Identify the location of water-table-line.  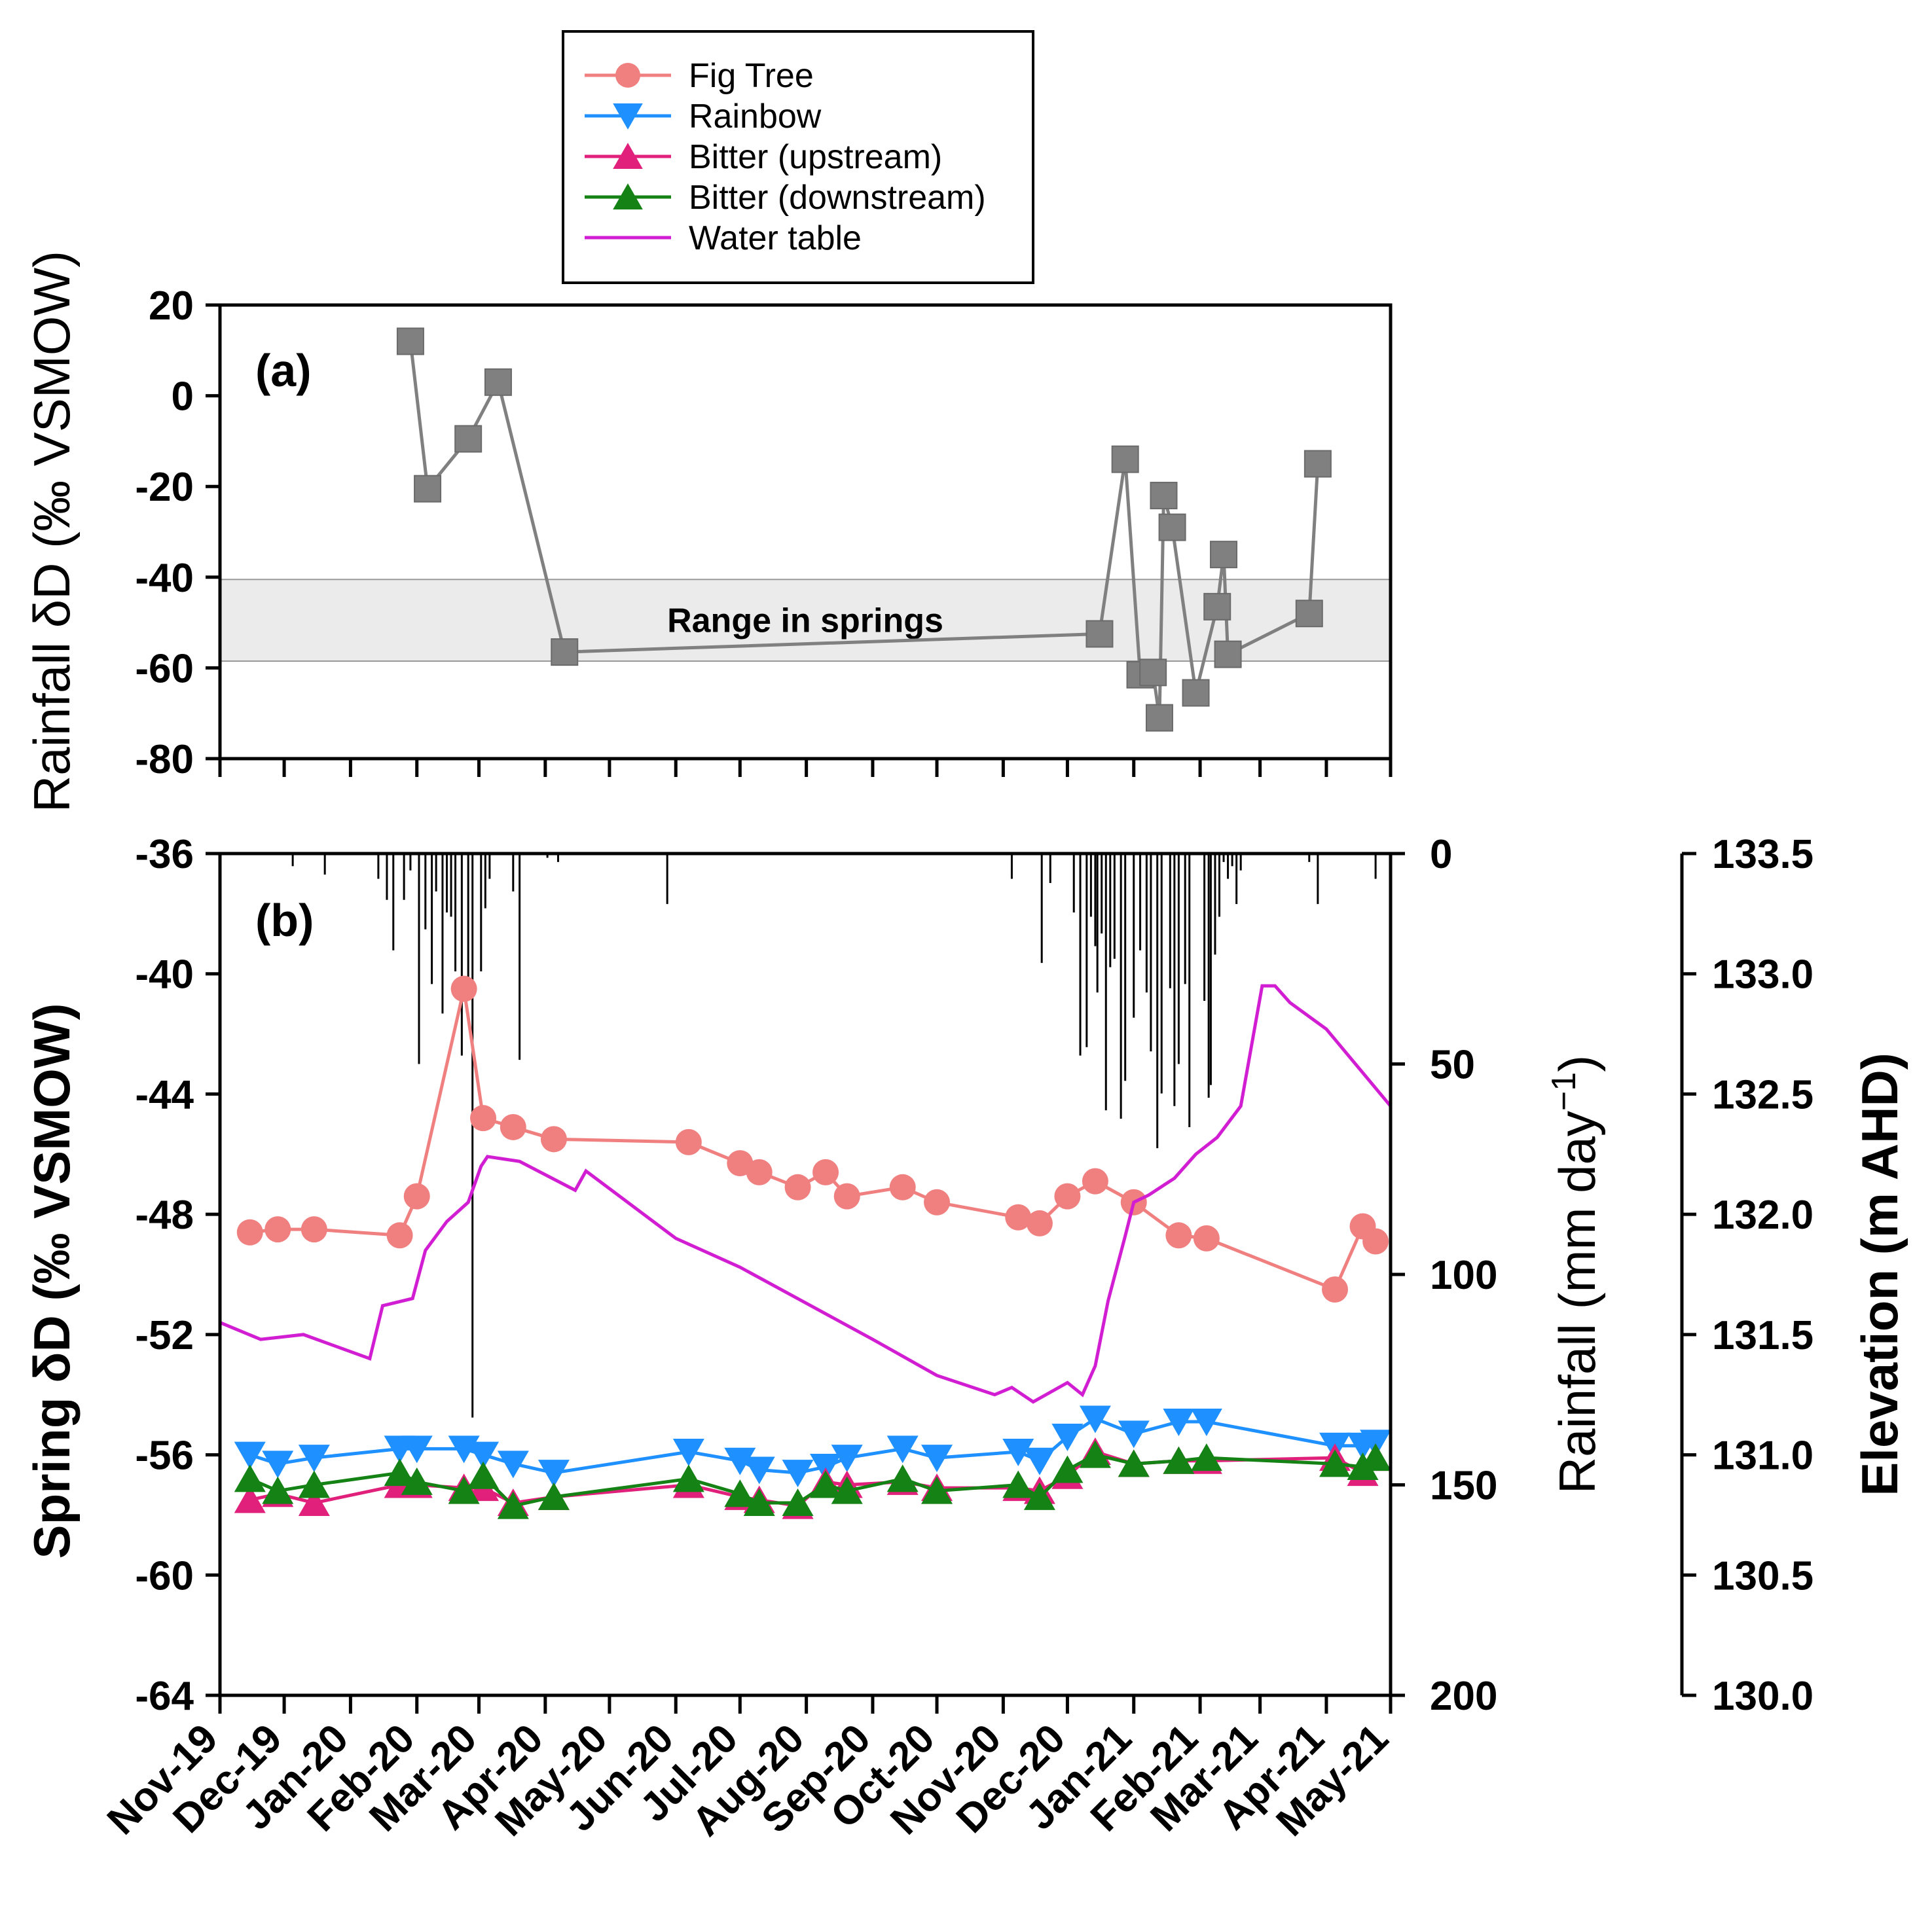
(805, 1194).